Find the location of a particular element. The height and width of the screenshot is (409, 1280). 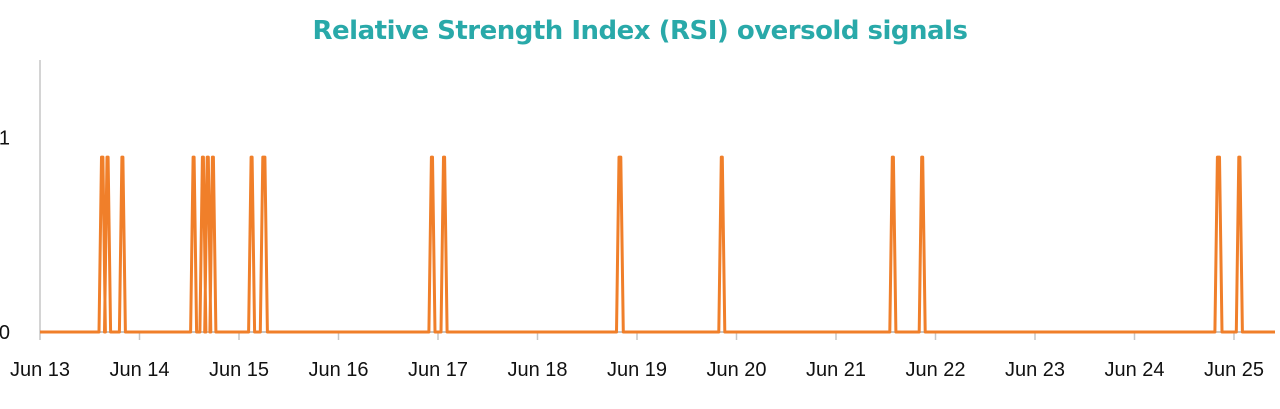

y-tick-label: 1 is located at coordinates (5, 139).